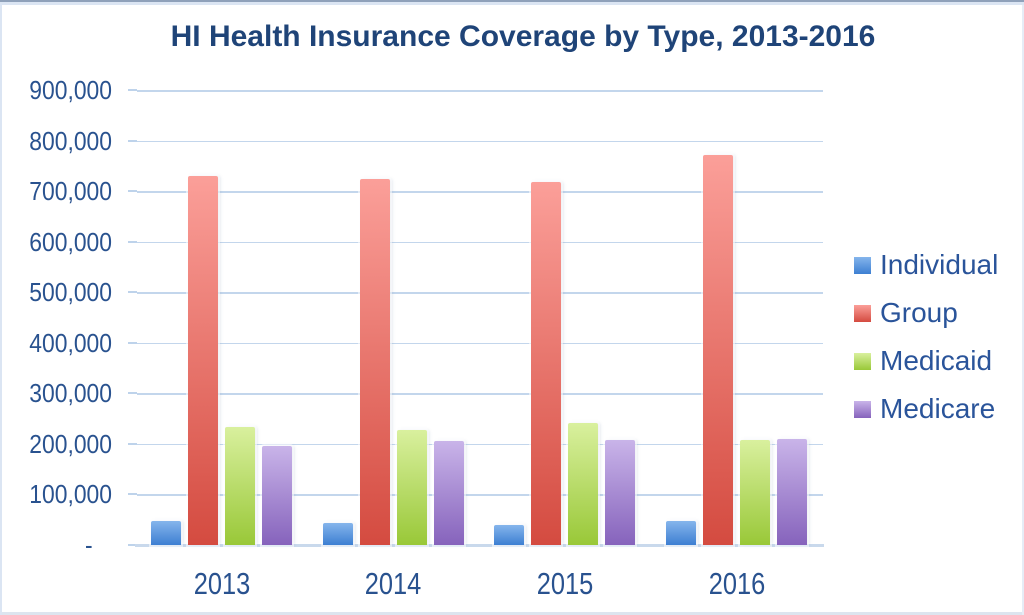 Image resolution: width=1024 pixels, height=615 pixels. What do you see at coordinates (393, 583) in the screenshot?
I see `x-tick-label-2014: 2014` at bounding box center [393, 583].